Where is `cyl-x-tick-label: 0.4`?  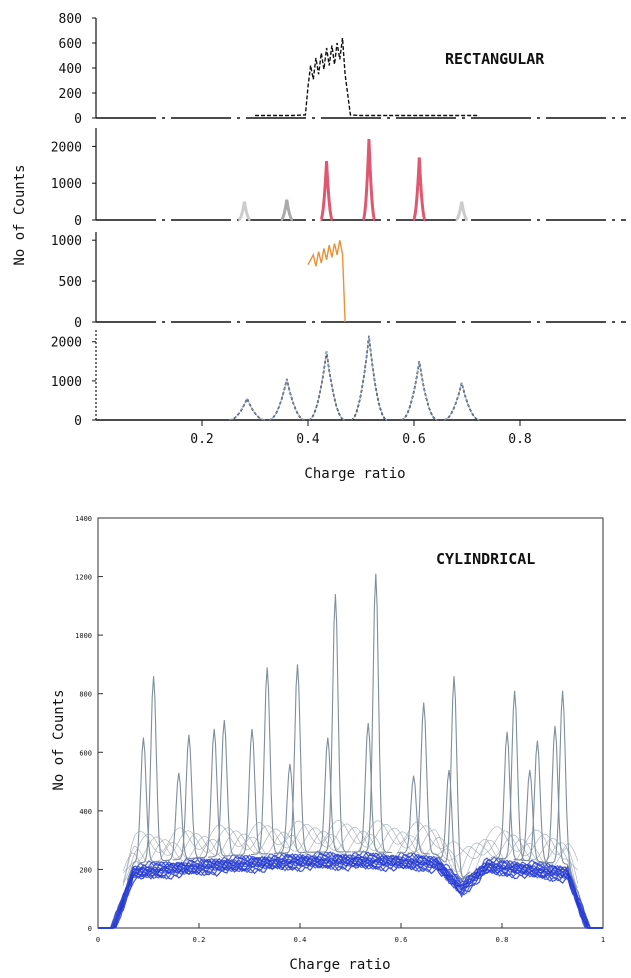
cyl-x-tick-label: 0.4 is located at coordinates (300, 940).